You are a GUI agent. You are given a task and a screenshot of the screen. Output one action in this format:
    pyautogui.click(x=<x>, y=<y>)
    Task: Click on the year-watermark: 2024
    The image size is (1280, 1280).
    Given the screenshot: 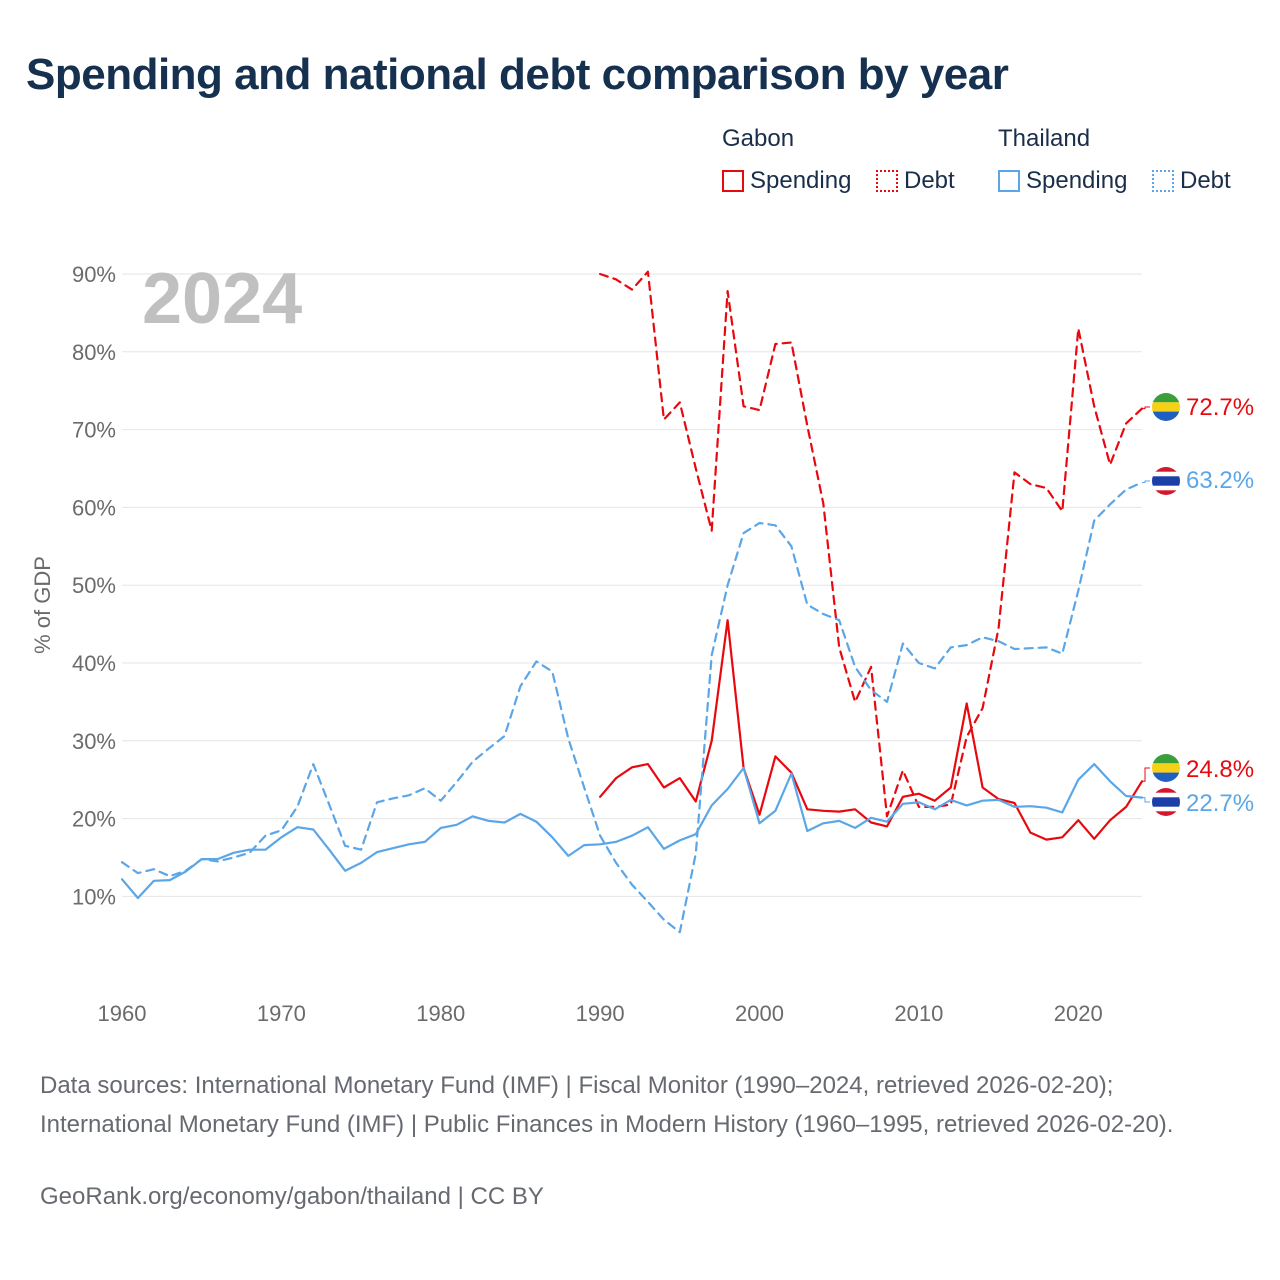 What is the action you would take?
    pyautogui.click(x=222, y=299)
    